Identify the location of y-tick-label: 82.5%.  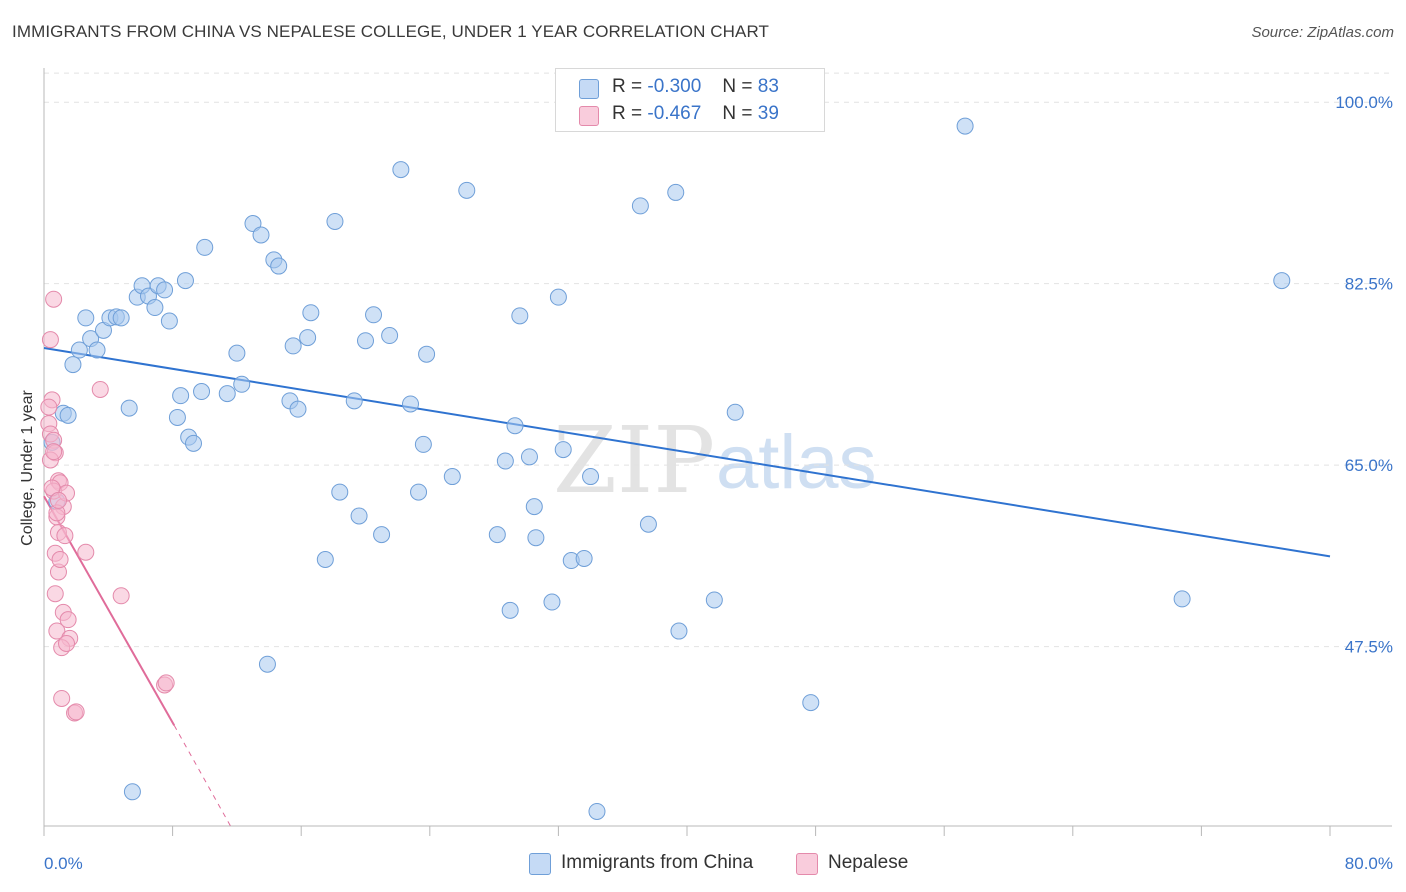
(1369, 284).